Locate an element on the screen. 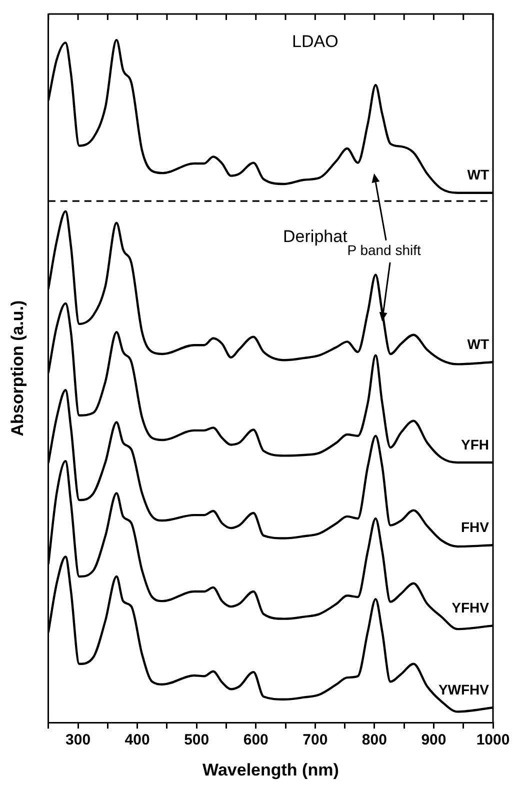 This screenshot has width=513, height=789. y-axis-title: Absorption (a.u.) is located at coordinates (17, 368).